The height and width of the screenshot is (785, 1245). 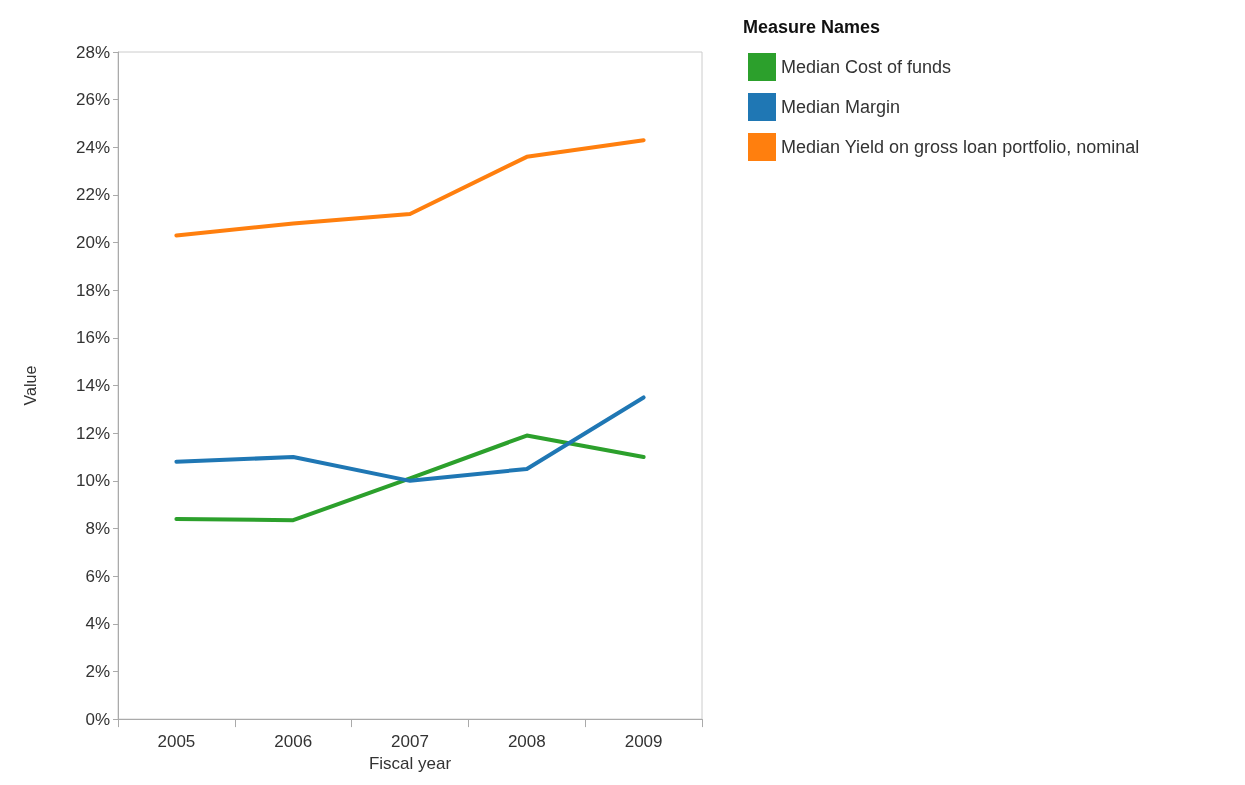 What do you see at coordinates (410, 742) in the screenshot?
I see `x-tick-label: 2007` at bounding box center [410, 742].